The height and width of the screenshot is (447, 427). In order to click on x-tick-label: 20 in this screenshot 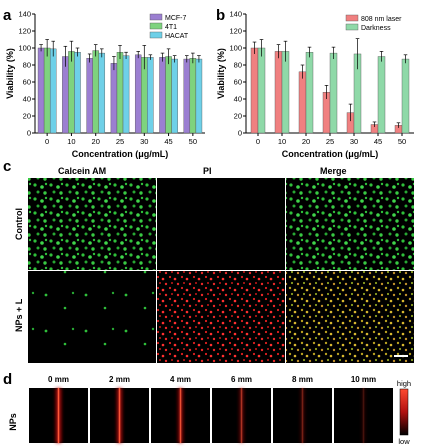, I will do `click(306, 141)`.